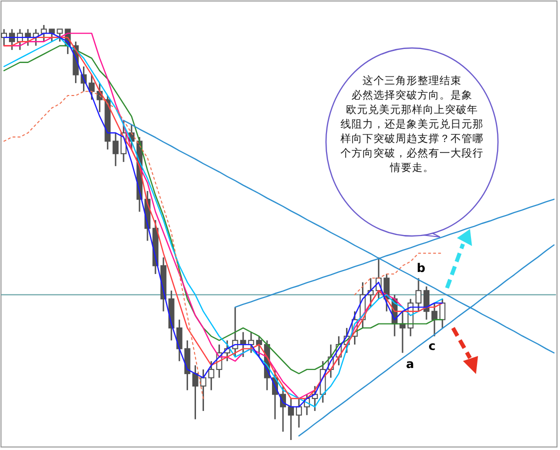 This screenshot has height=450, width=560. Describe the element at coordinates (412, 124) in the screenshot. I see `annotation: 这个三角形整理结束必然选择突破方向。是象欧元兑美元那样向上突破年线阻力，还是象美元兑日元那样向下突破周趋支撑？不管哪个方向突破，必然有一大段行情要走。` at that location.